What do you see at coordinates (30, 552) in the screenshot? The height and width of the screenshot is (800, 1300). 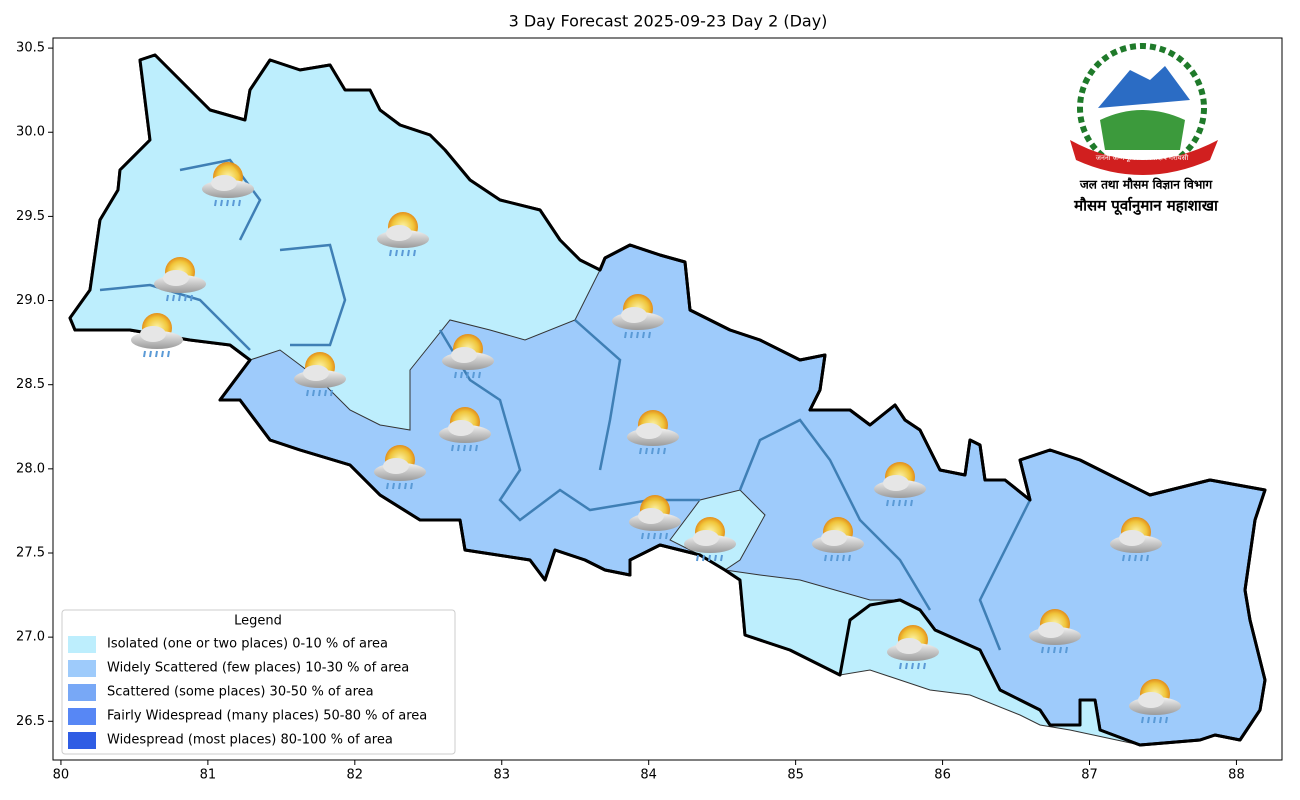 I see `y-tick-label: 27.5` at bounding box center [30, 552].